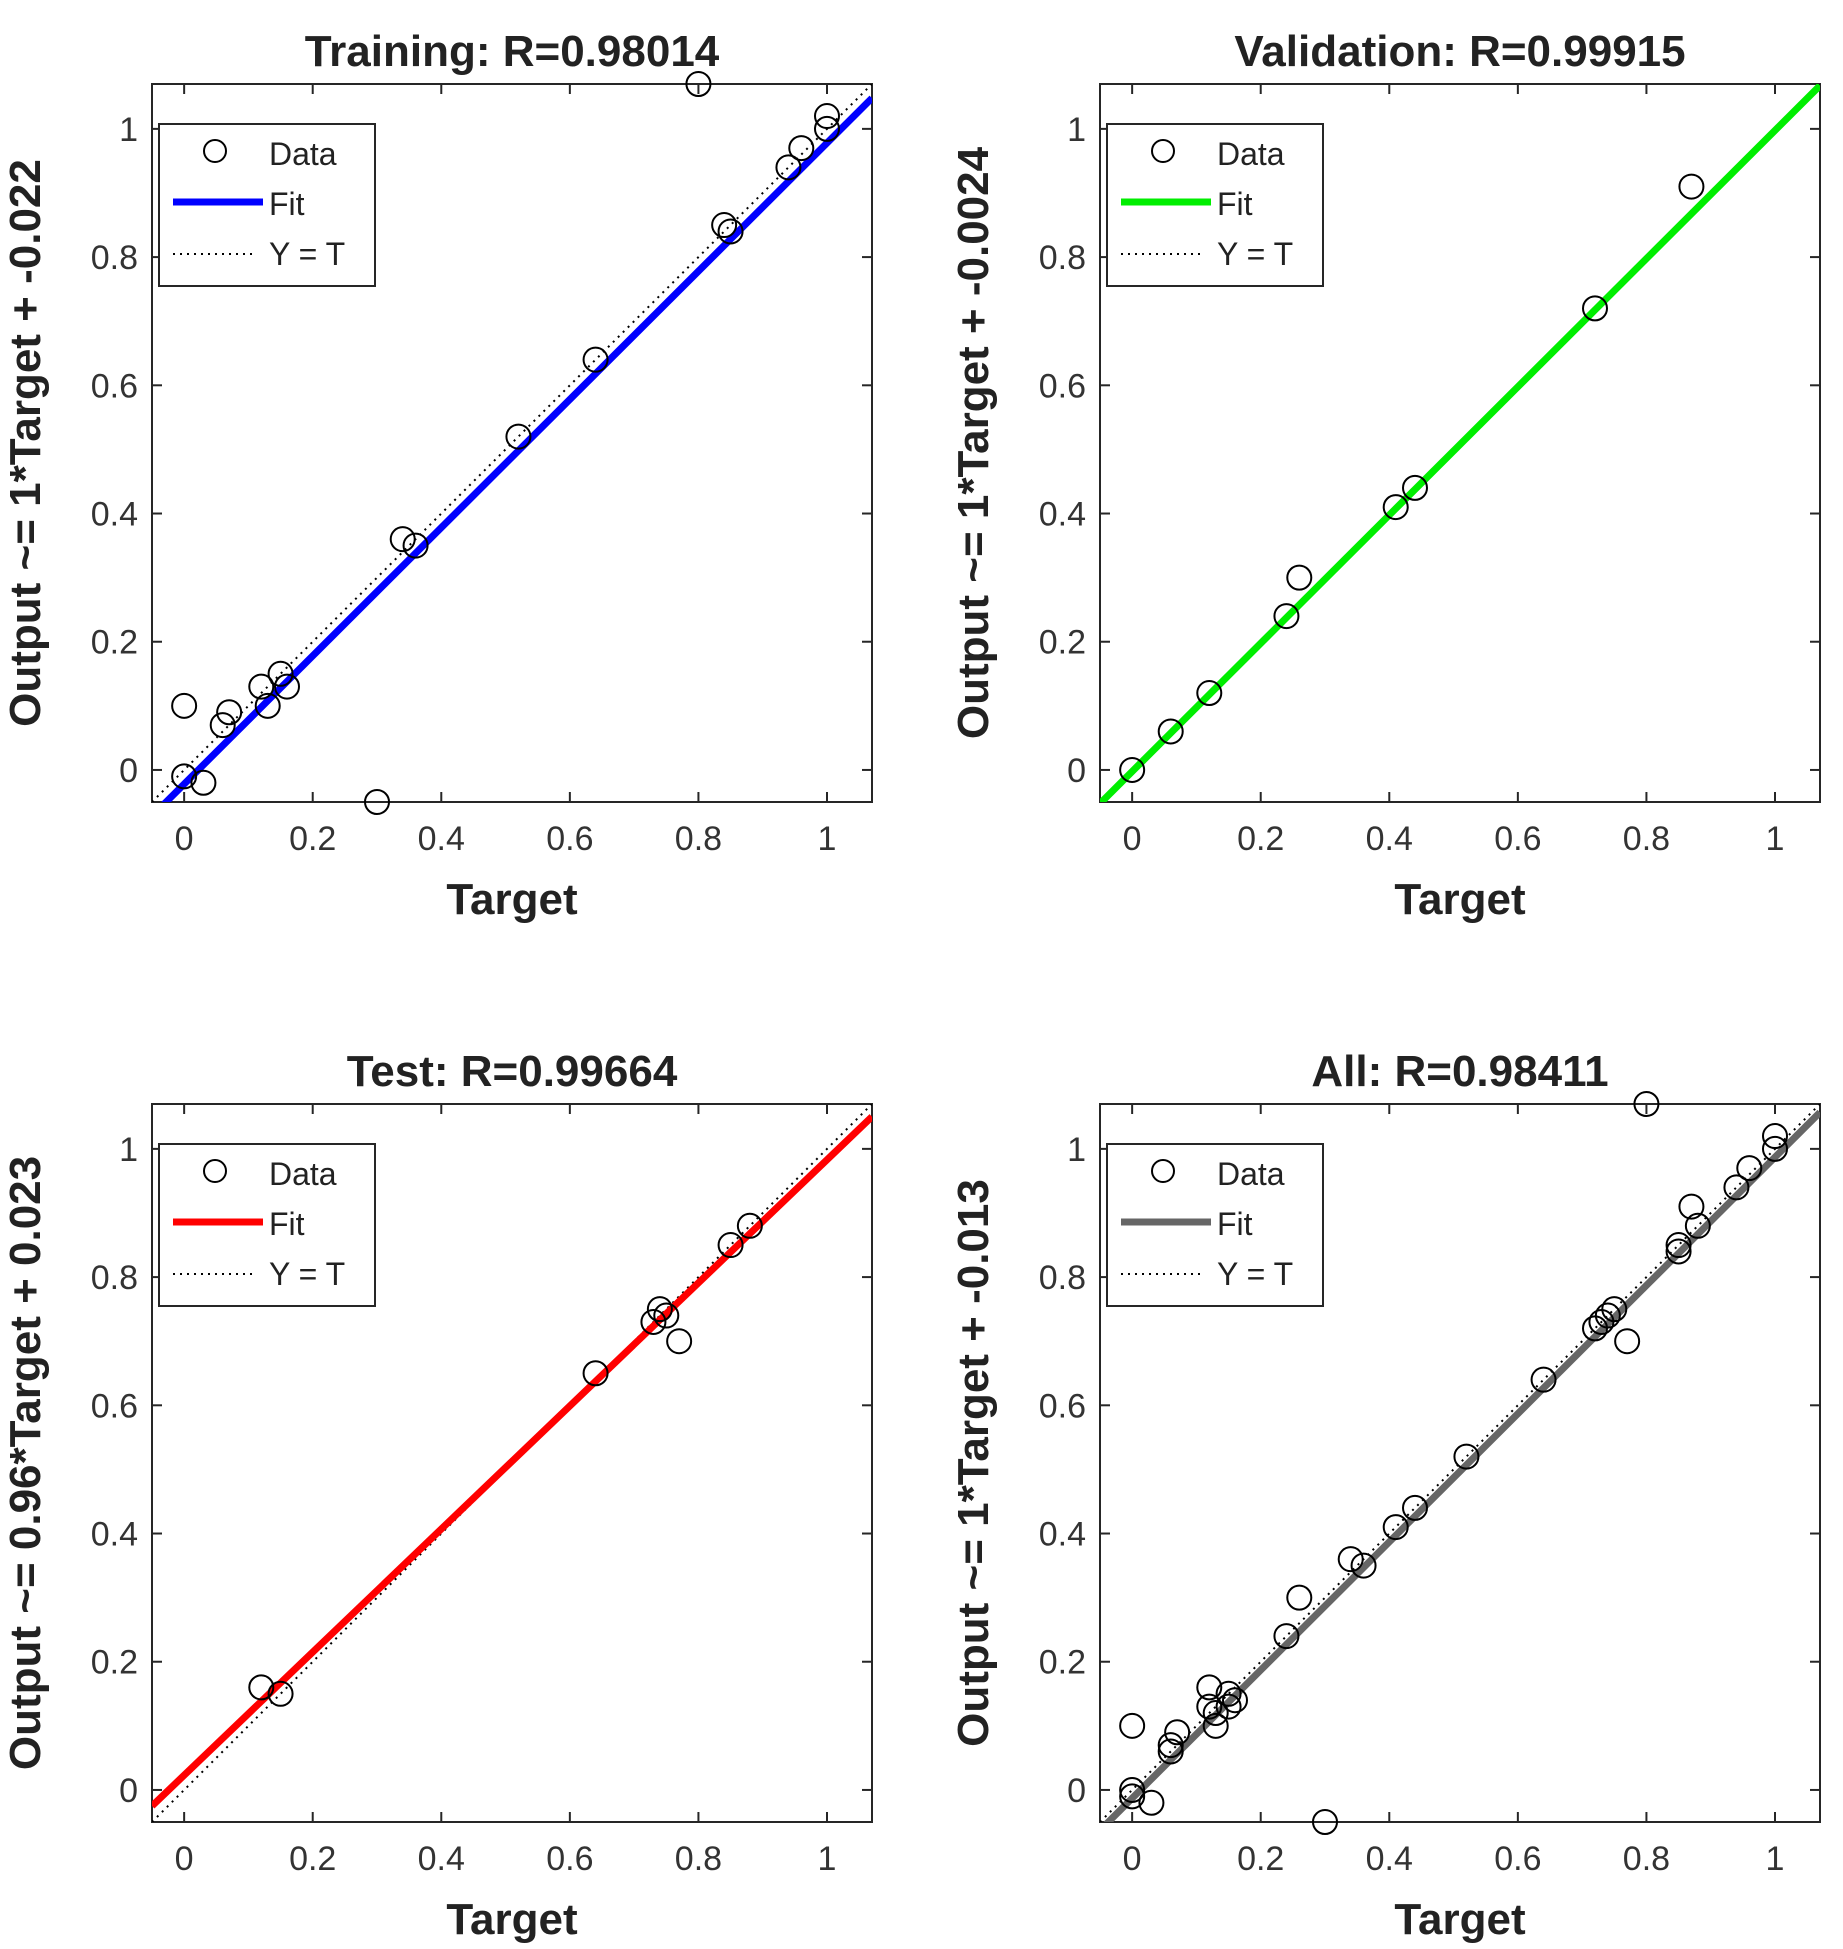  What do you see at coordinates (267, 1225) in the screenshot?
I see `legend: Data Fit Y = T` at bounding box center [267, 1225].